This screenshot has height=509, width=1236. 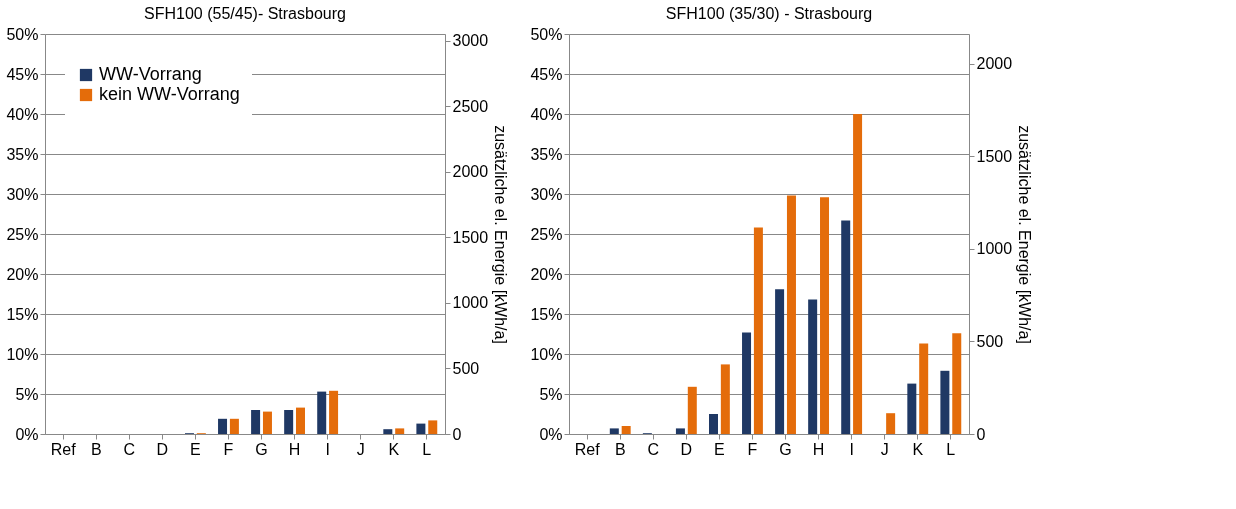 I want to click on legend-label: WW-Vorrang, so click(x=150, y=74).